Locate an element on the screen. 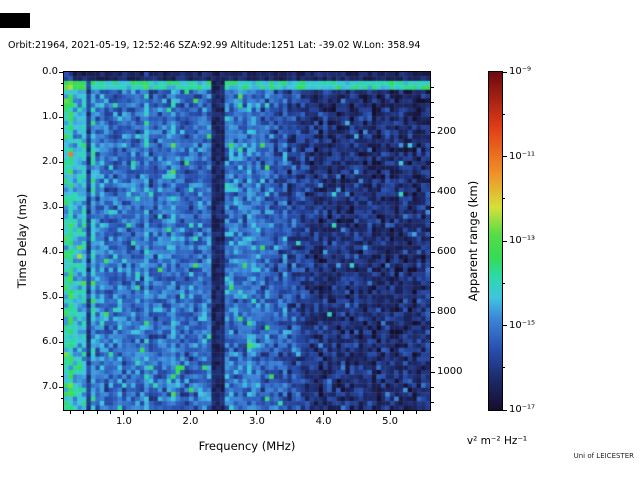  colorbar-tick-label: 10⁻¹⁷ is located at coordinates (522, 409).